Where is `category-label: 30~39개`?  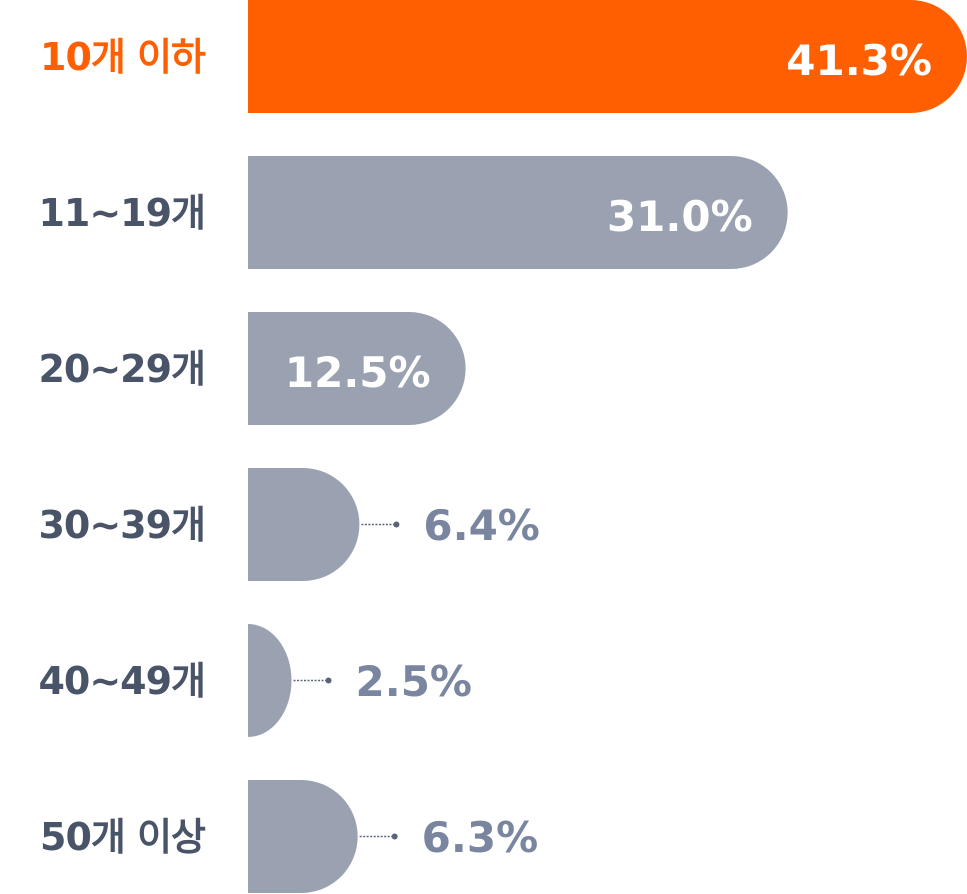
category-label: 30~39개 is located at coordinates (121, 525).